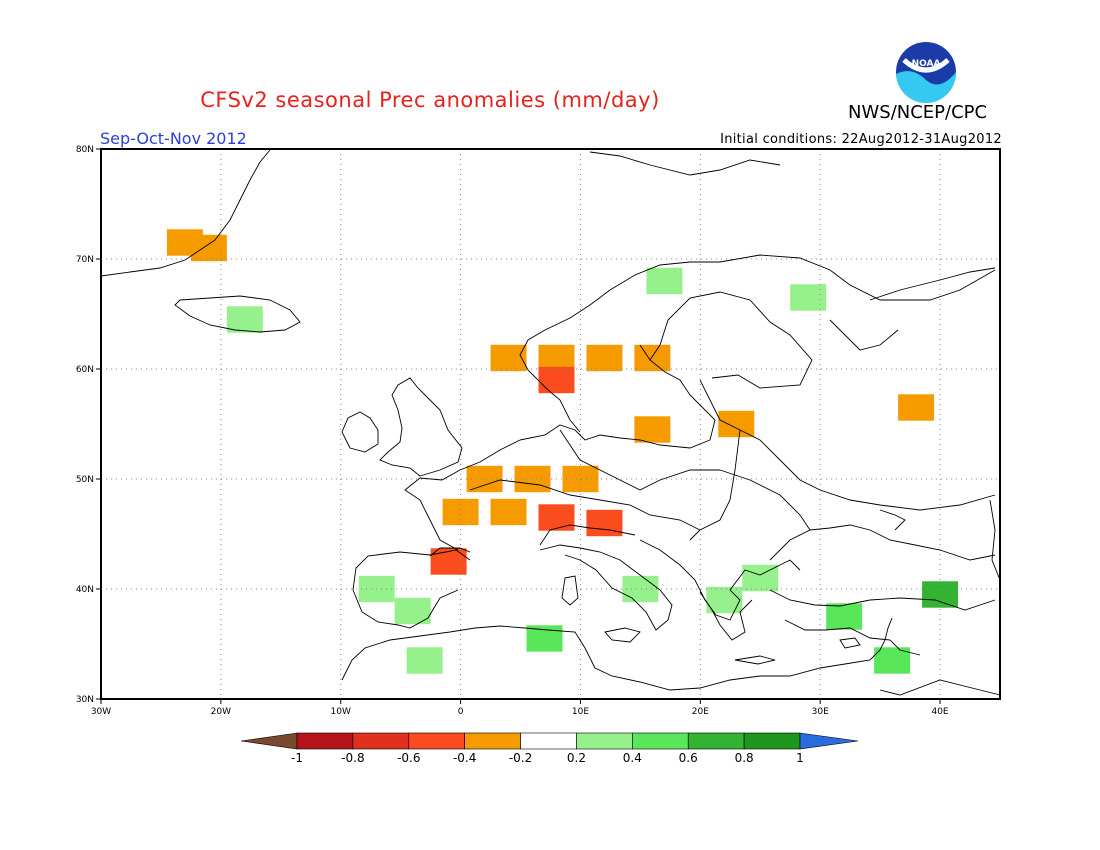 The height and width of the screenshot is (850, 1100). Describe the element at coordinates (700, 712) in the screenshot. I see `x-tick-label: 20E` at that location.